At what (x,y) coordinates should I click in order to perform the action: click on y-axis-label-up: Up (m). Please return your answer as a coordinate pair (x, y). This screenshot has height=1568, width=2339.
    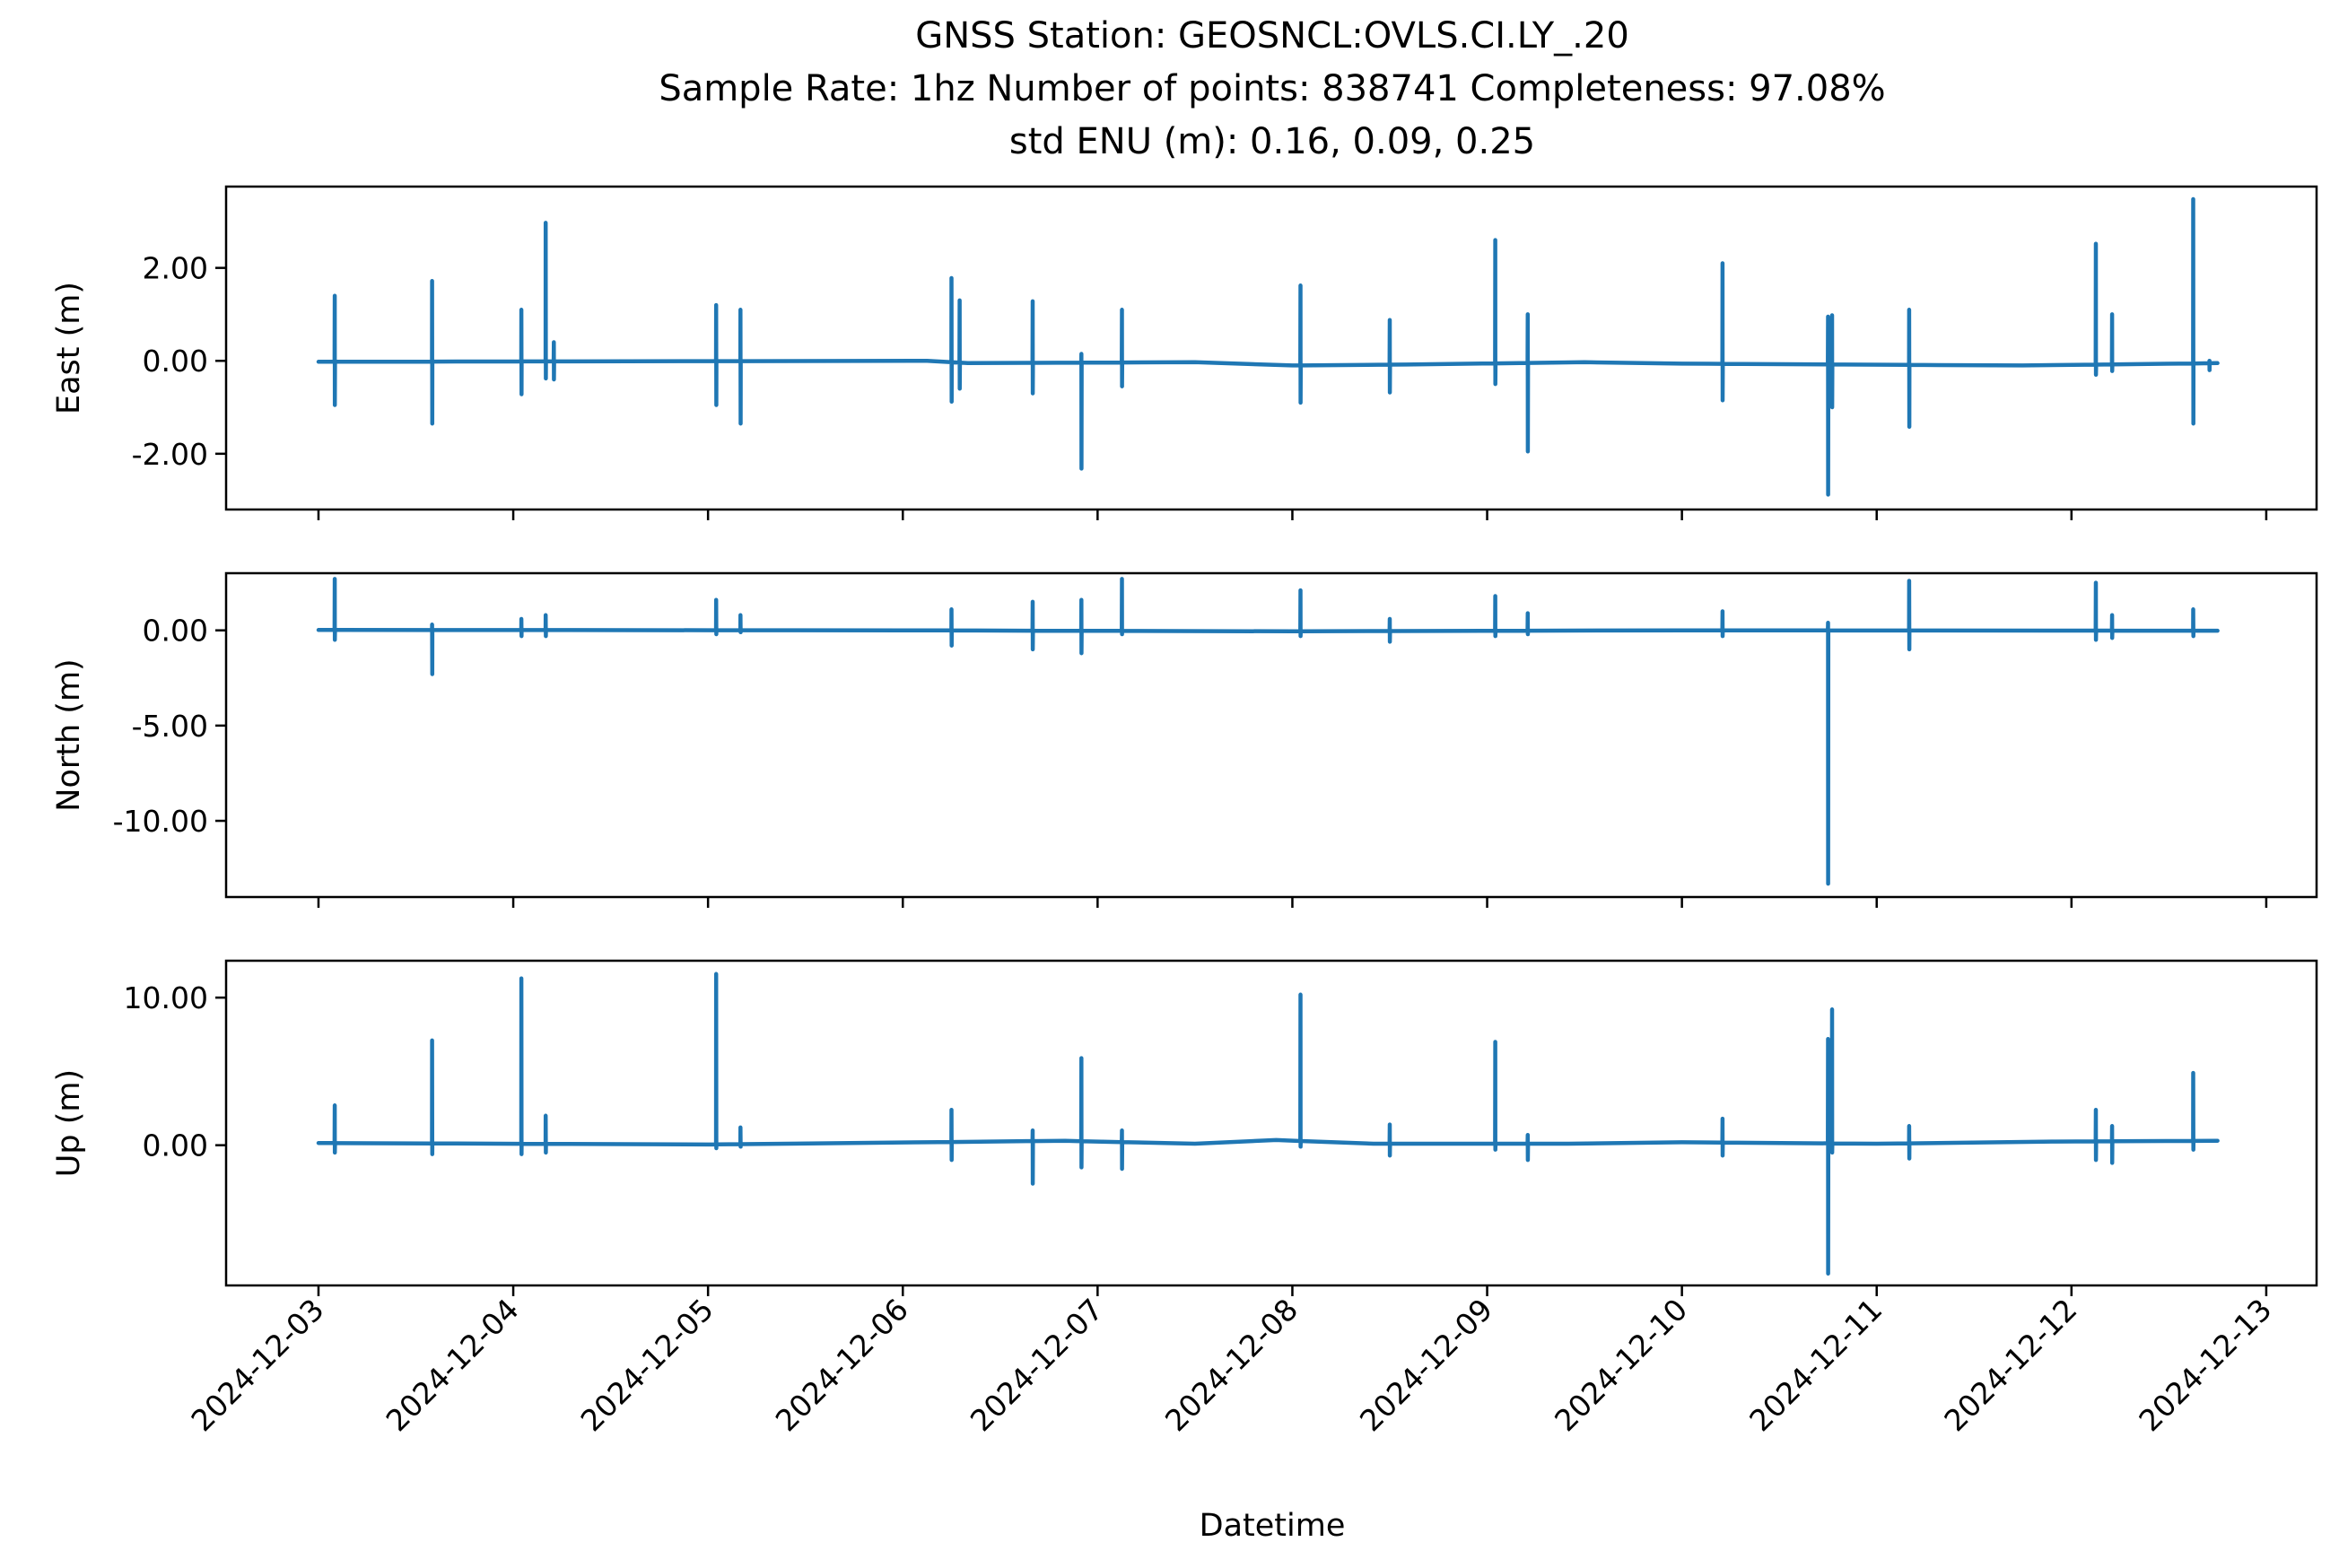
    Looking at the image, I should click on (69, 1123).